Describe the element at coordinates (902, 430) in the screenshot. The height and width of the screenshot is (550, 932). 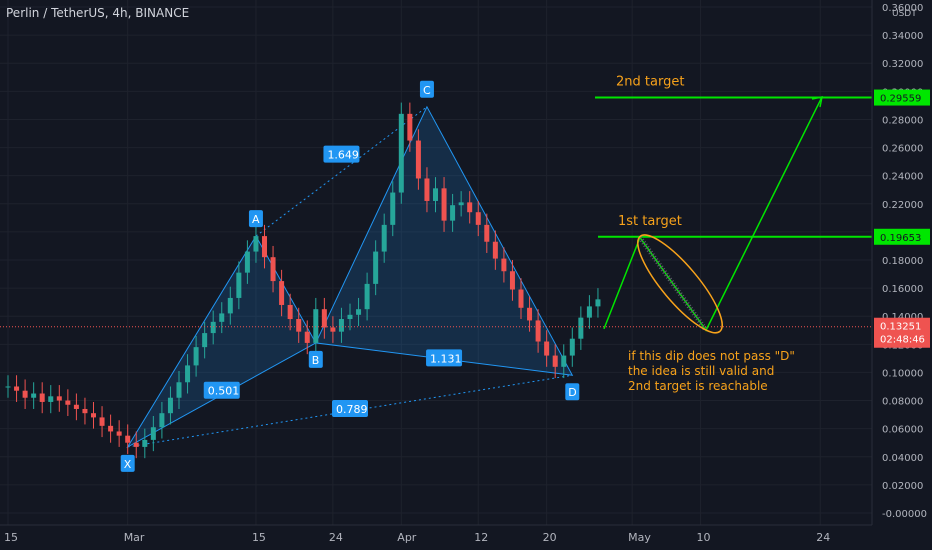
I see `y-tick-label: 0.06000` at that location.